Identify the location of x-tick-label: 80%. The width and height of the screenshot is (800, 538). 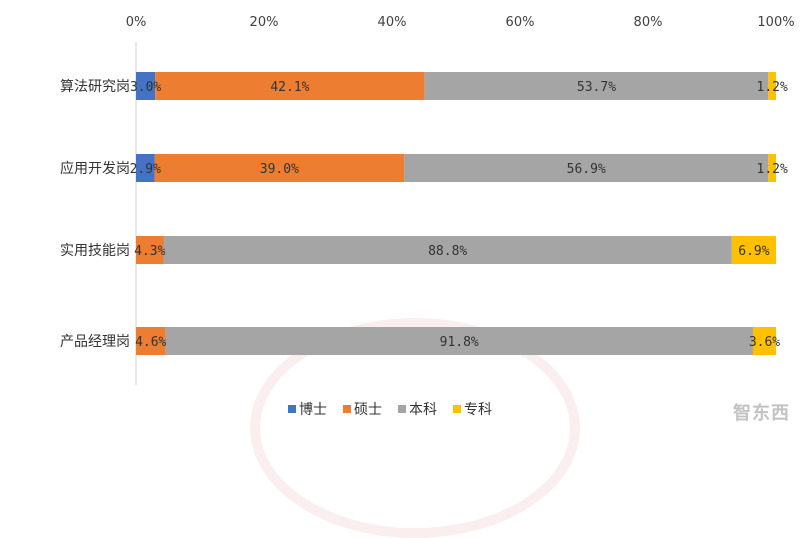
(648, 22).